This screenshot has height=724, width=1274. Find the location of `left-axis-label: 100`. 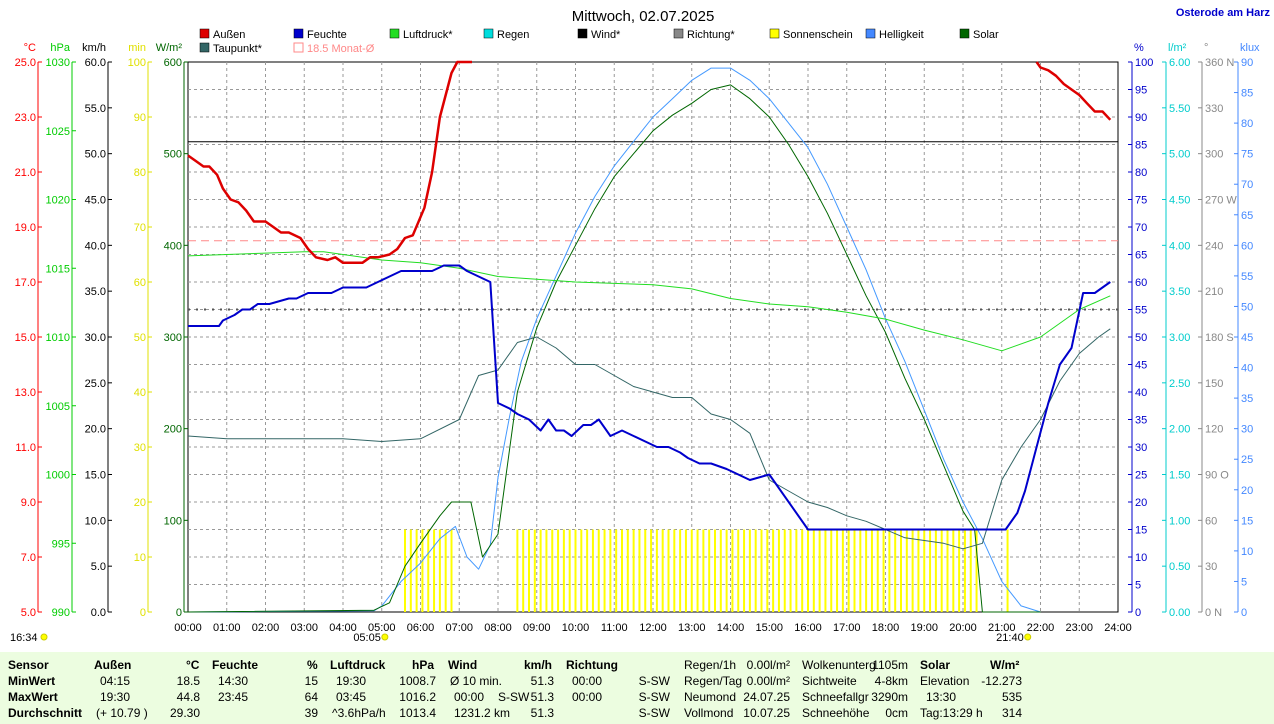

left-axis-label: 100 is located at coordinates (137, 63).